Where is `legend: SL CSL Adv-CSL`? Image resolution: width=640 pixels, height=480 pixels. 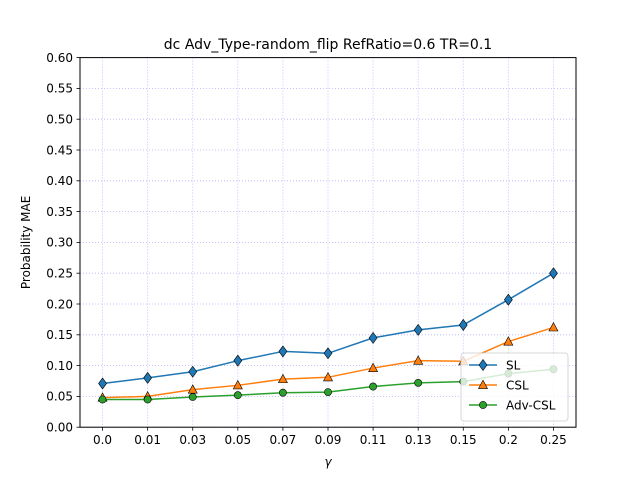
legend: SL CSL Adv-CSL is located at coordinates (514, 387).